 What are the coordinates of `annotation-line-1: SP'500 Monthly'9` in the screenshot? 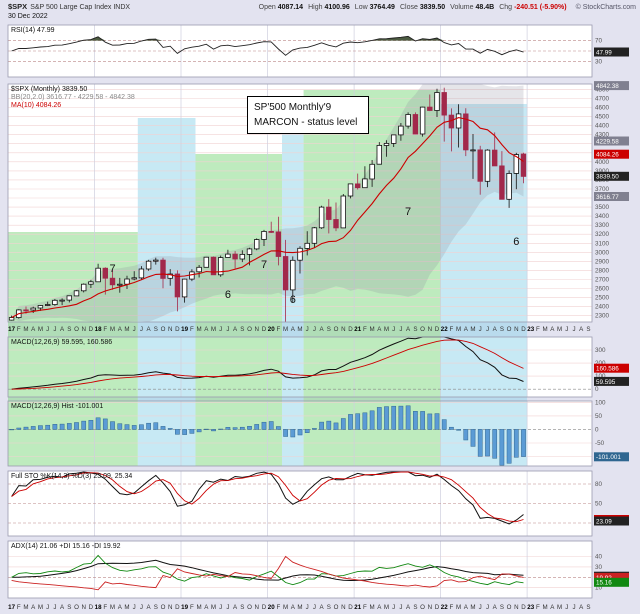 It's located at (293, 107).